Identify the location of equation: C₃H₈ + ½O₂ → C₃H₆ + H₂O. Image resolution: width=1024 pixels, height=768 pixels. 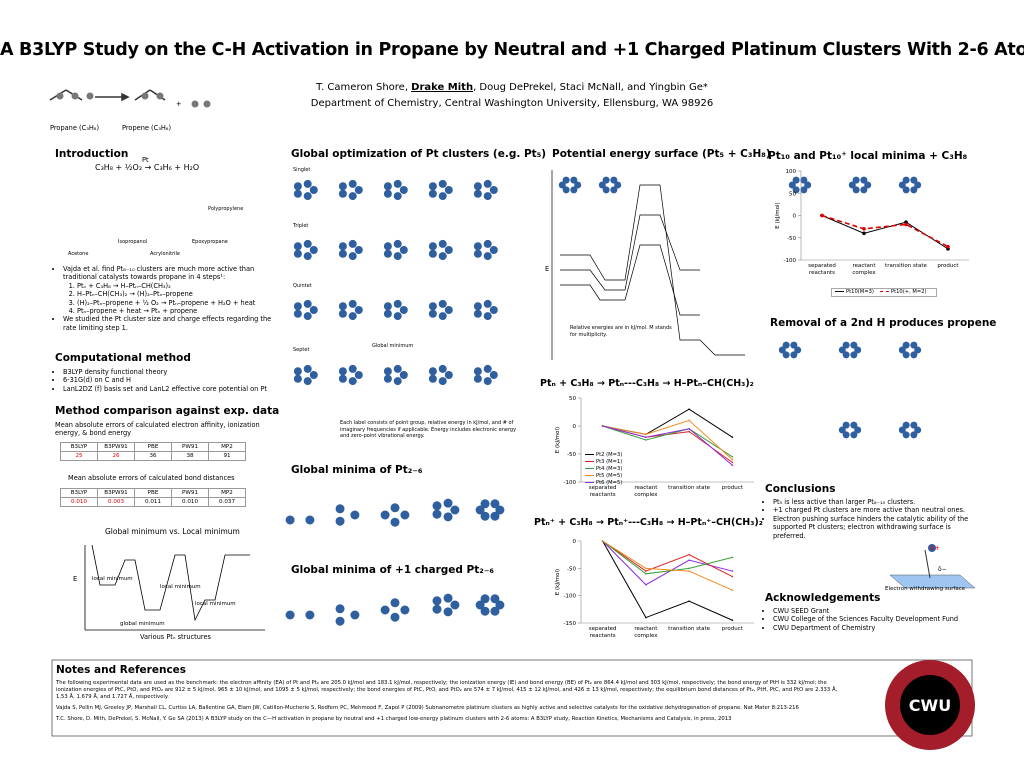
(147, 167).